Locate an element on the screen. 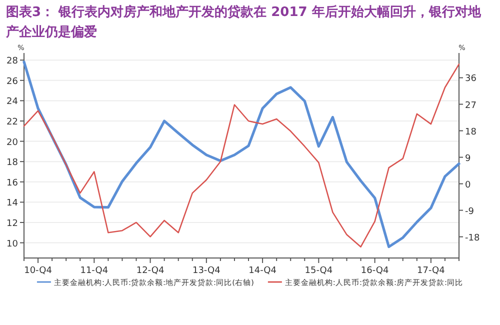 The image size is (500, 325). x-tick-label: 11-Q4 is located at coordinates (94, 271).